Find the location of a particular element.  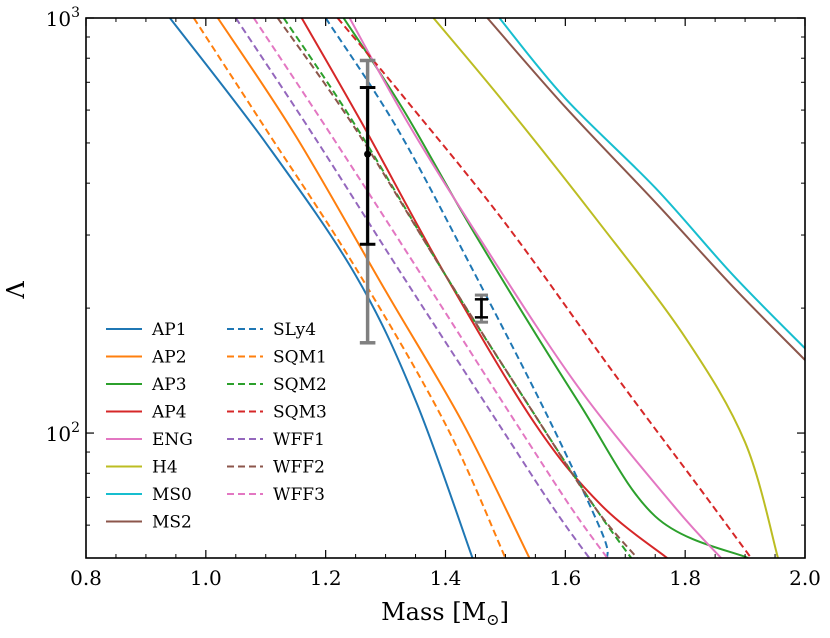

errorbar-point-m1-inner is located at coordinates (368, 154).